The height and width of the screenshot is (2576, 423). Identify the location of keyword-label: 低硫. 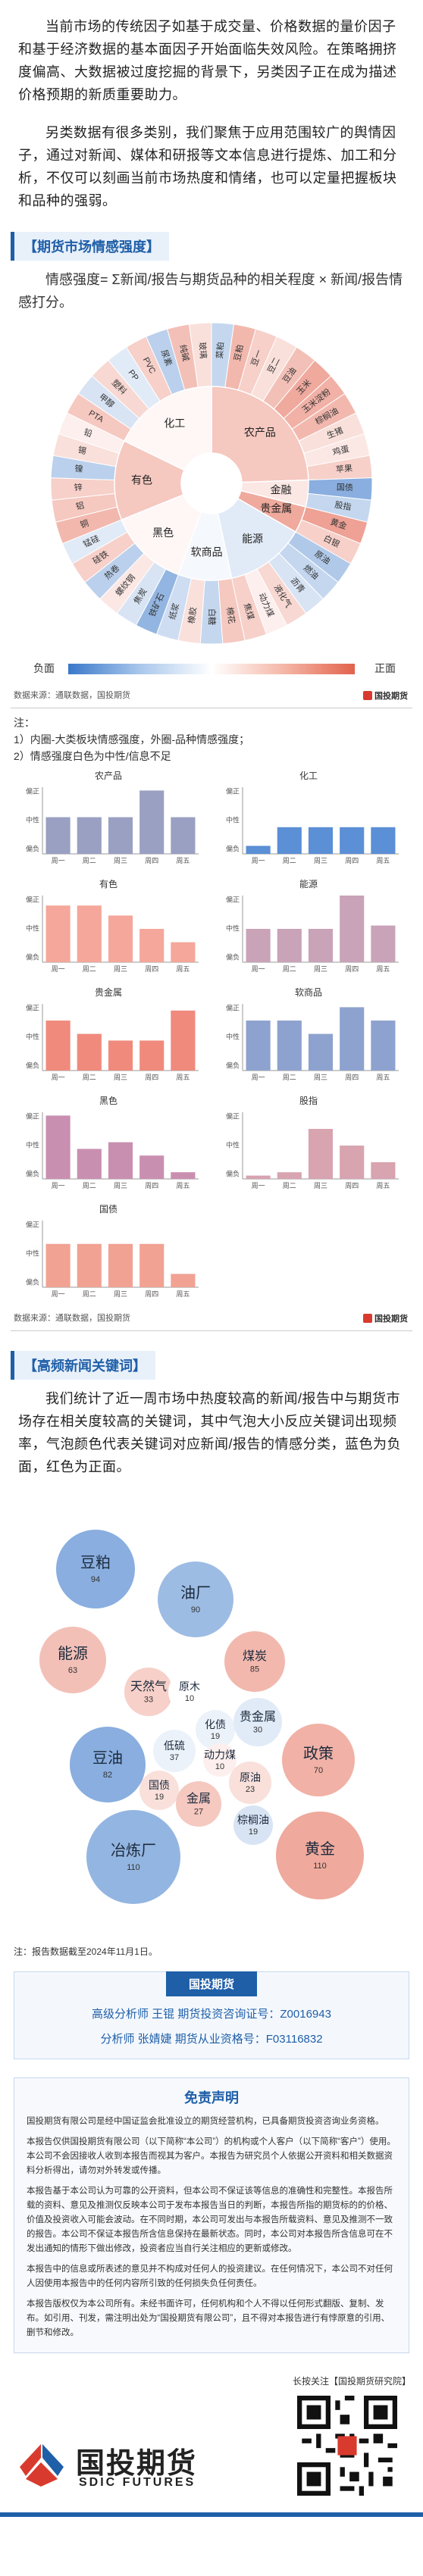
(174, 1746).